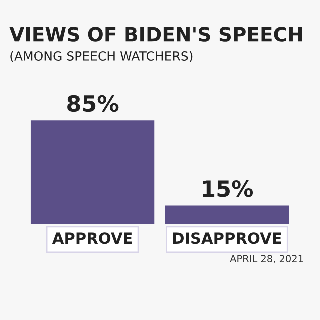  I want to click on x-tick-label: APPROVE, so click(92, 238).